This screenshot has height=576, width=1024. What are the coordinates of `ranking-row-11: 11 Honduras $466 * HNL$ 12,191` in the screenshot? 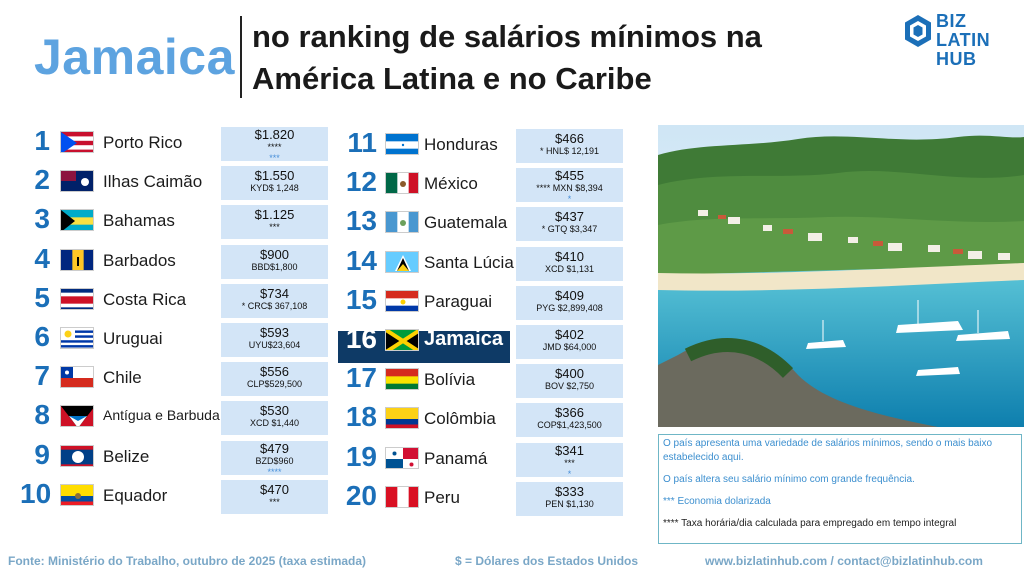 It's located at (311, 145).